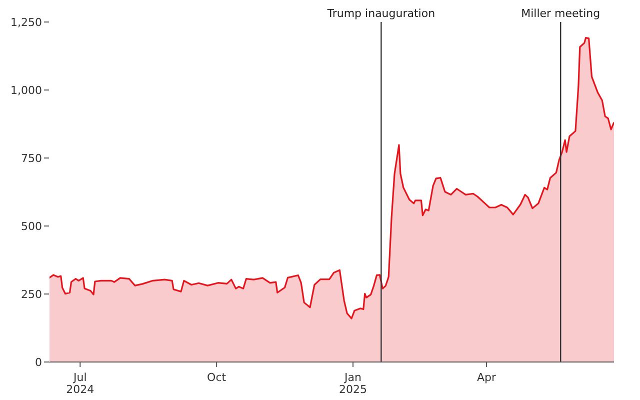 Image resolution: width=640 pixels, height=400 pixels. Describe the element at coordinates (381, 13) in the screenshot. I see `ref-line-label: Trump inauguration` at that location.